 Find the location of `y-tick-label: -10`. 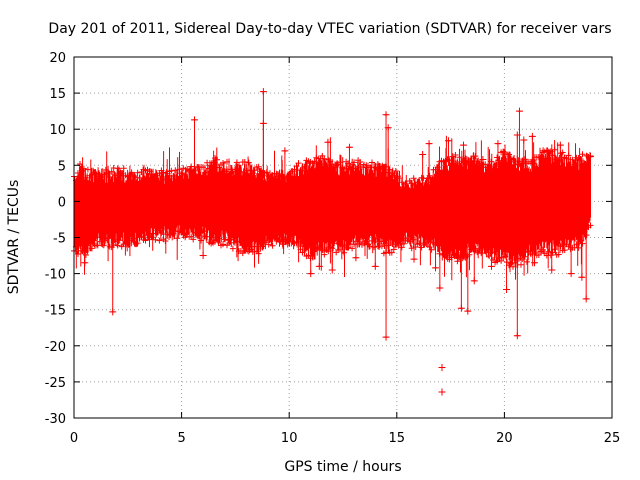

y-tick-label: -10 is located at coordinates (55, 275).